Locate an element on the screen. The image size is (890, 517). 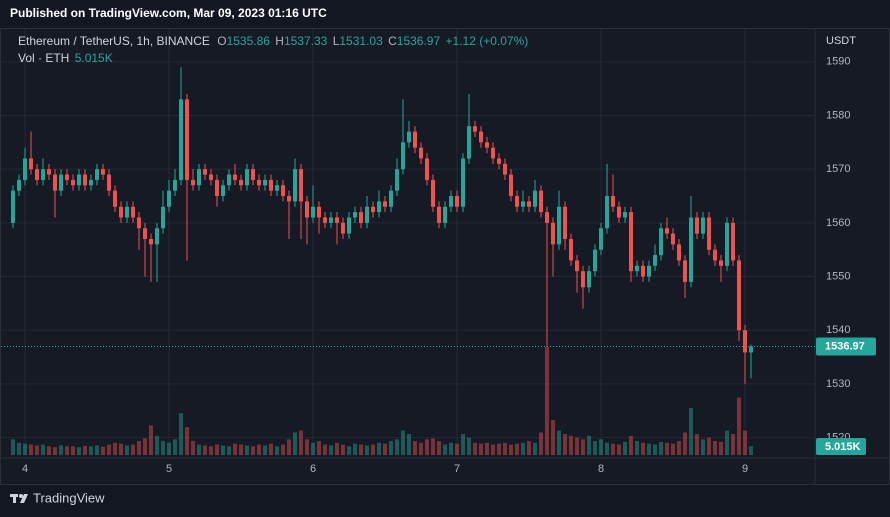
footer-brand: TradingView is located at coordinates (69, 497).